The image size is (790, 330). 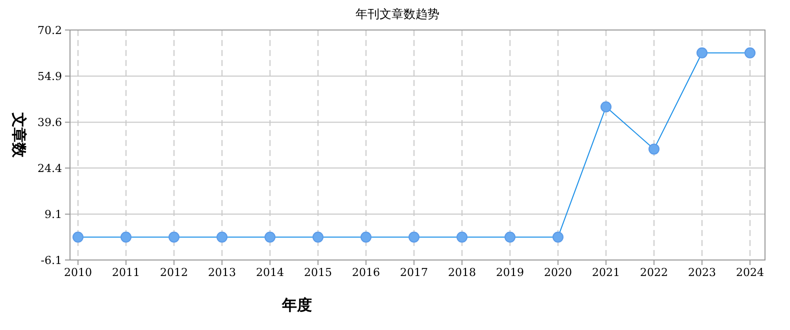 What do you see at coordinates (50, 168) in the screenshot?
I see `y-tick-label: 24.4` at bounding box center [50, 168].